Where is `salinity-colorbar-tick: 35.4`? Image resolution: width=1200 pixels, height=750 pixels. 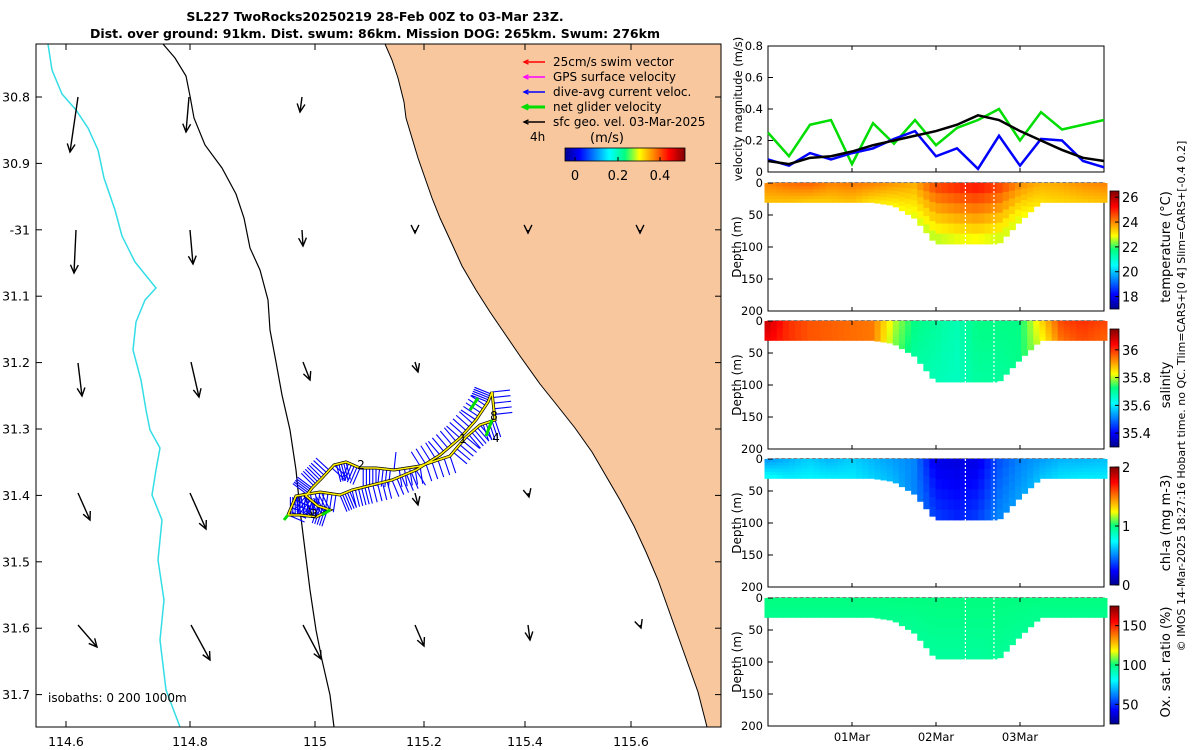 salinity-colorbar-tick: 35.4 is located at coordinates (1136, 434).